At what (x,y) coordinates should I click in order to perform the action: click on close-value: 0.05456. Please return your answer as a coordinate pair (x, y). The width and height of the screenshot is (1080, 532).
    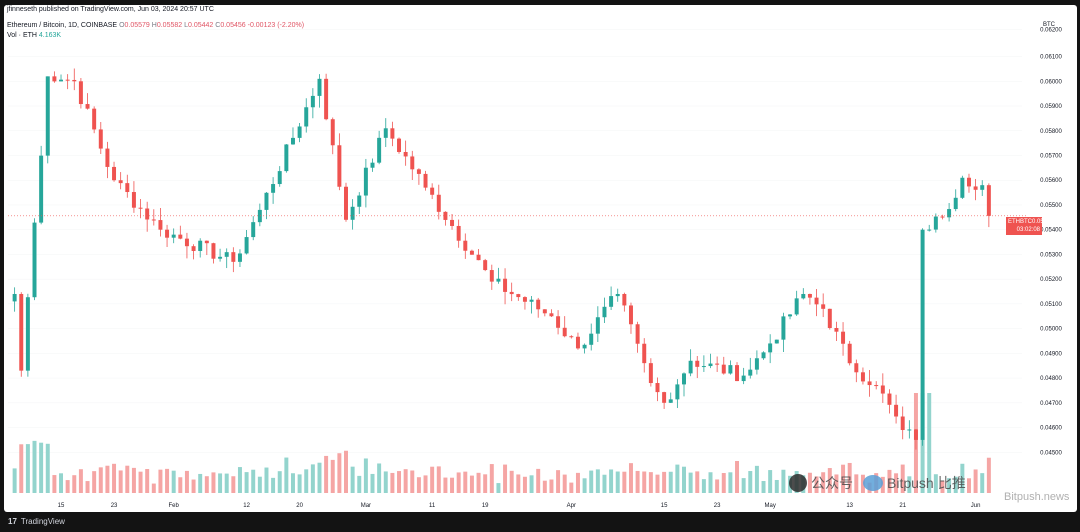
    Looking at the image, I should click on (233, 25).